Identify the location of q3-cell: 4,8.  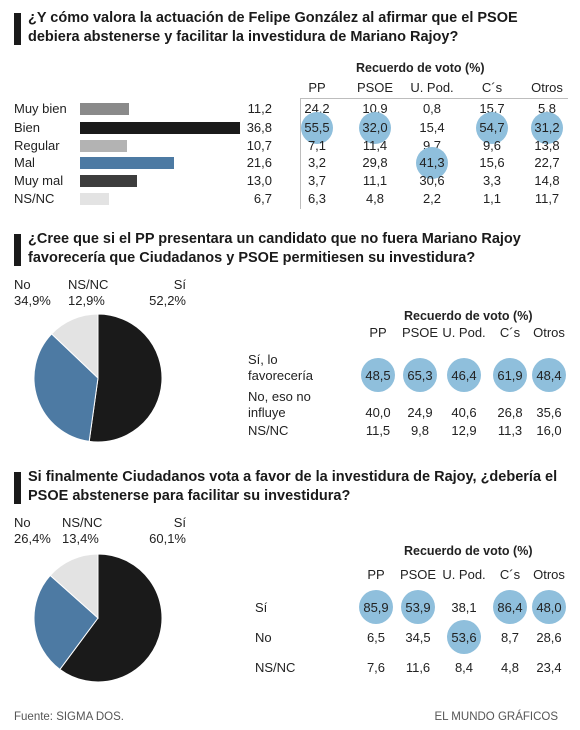
(510, 667).